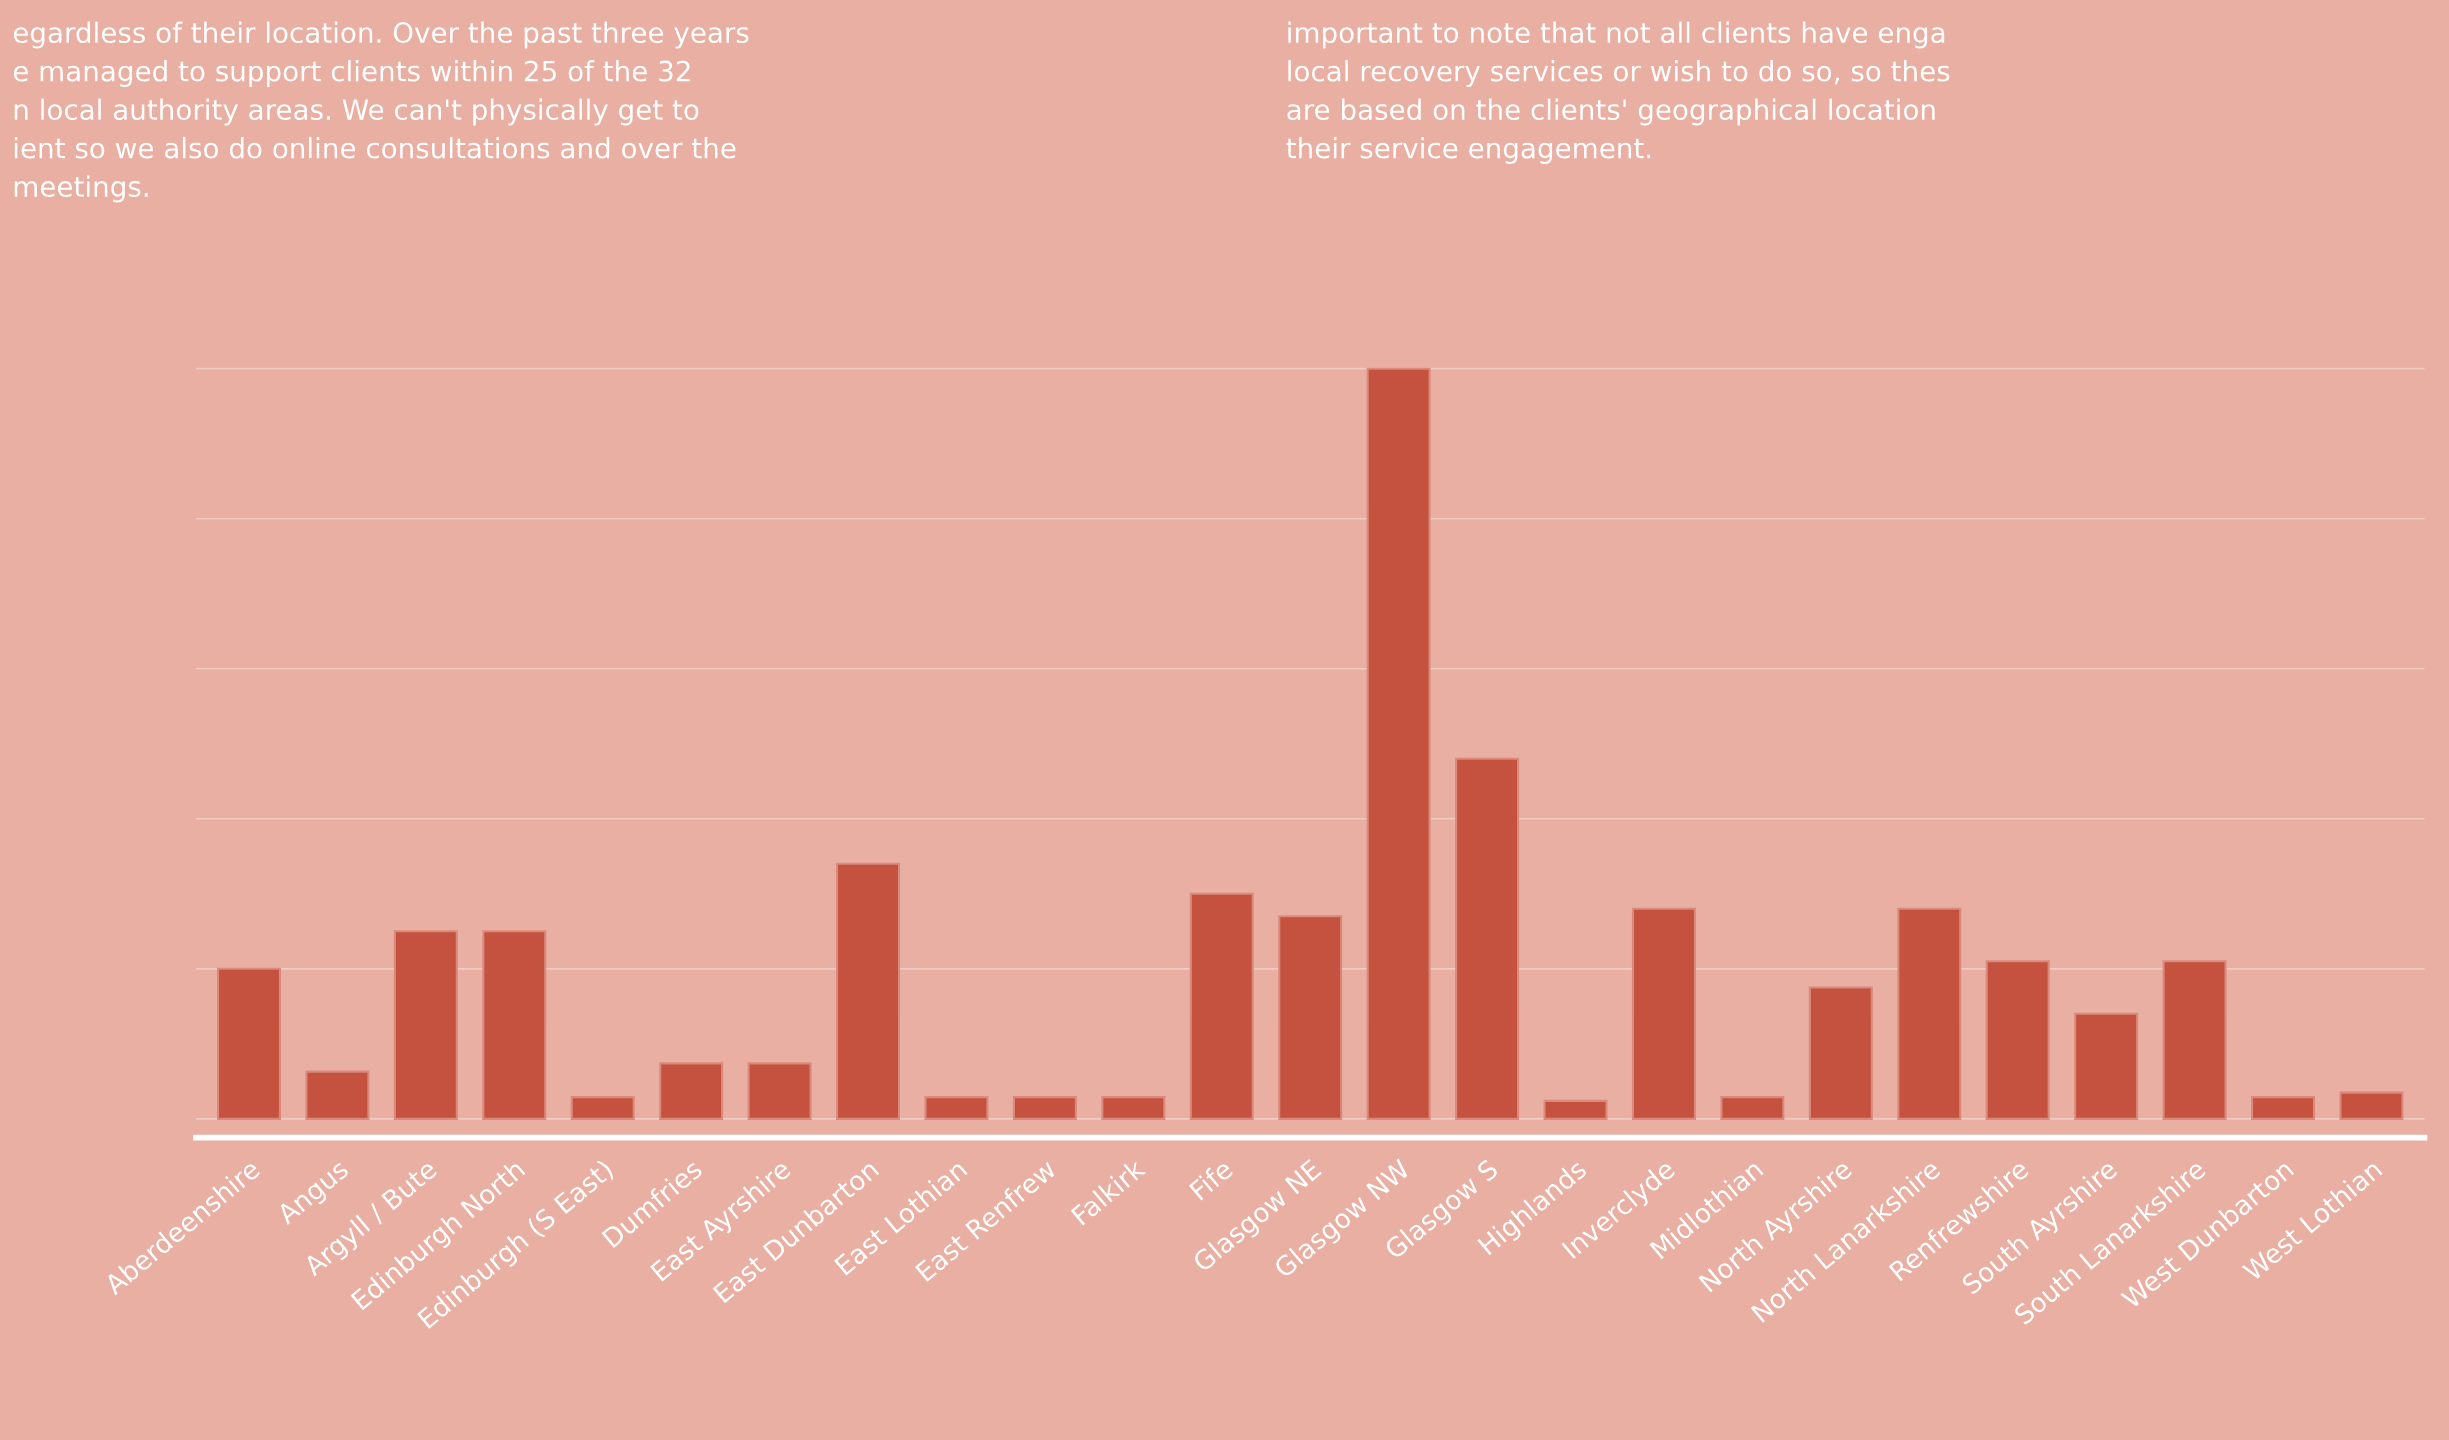 This screenshot has height=1440, width=2449. What do you see at coordinates (1618, 92) in the screenshot?
I see `text: important to note that not all clients have enga local recovery services or wish to do so, so thes are based on the clients' geographical location their service engagement.` at bounding box center [1618, 92].